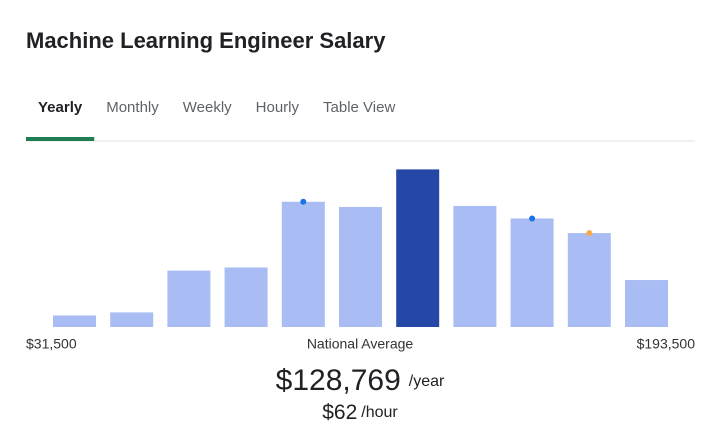  What do you see at coordinates (666, 344) in the screenshot?
I see `max-label: $193,500` at bounding box center [666, 344].